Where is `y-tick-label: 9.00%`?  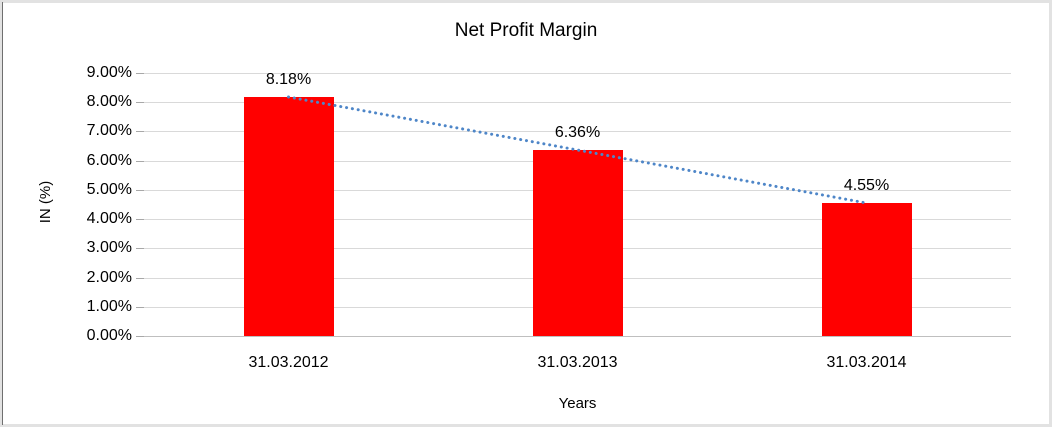 y-tick-label: 9.00% is located at coordinates (109, 72).